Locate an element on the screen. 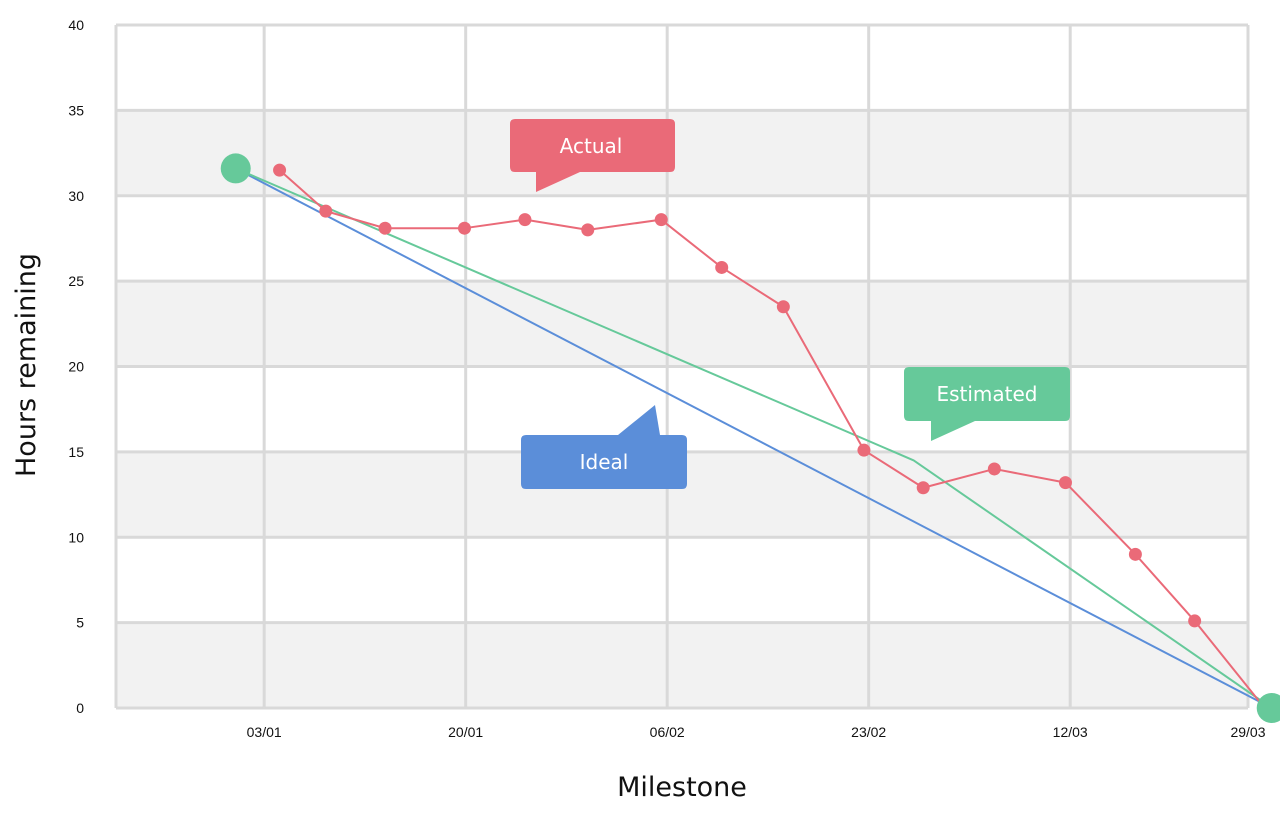  y-tick-label: 20 is located at coordinates (76, 367).